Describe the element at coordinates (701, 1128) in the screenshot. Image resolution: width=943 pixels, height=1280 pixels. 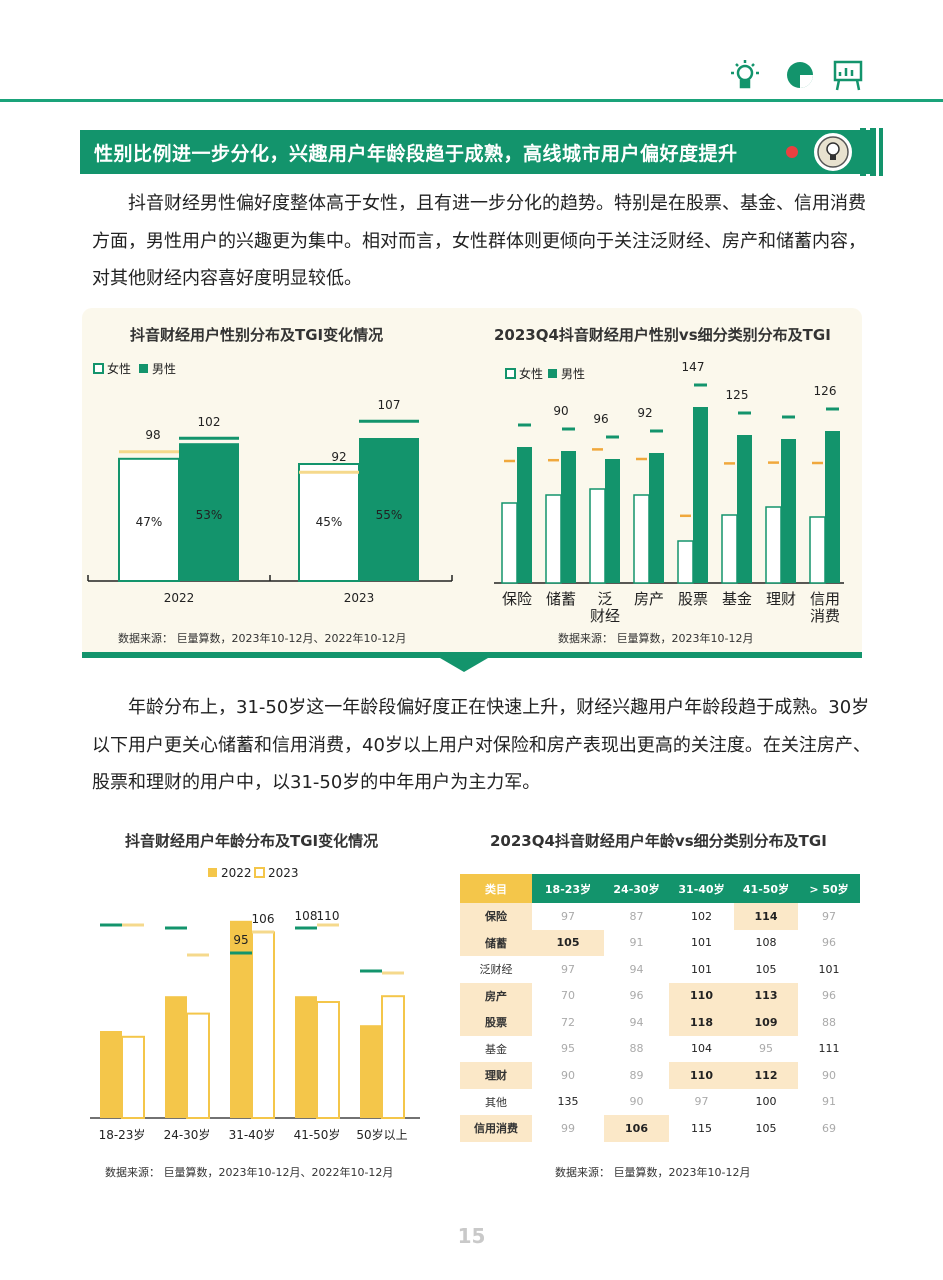
I see `tgi-cell: 115` at that location.